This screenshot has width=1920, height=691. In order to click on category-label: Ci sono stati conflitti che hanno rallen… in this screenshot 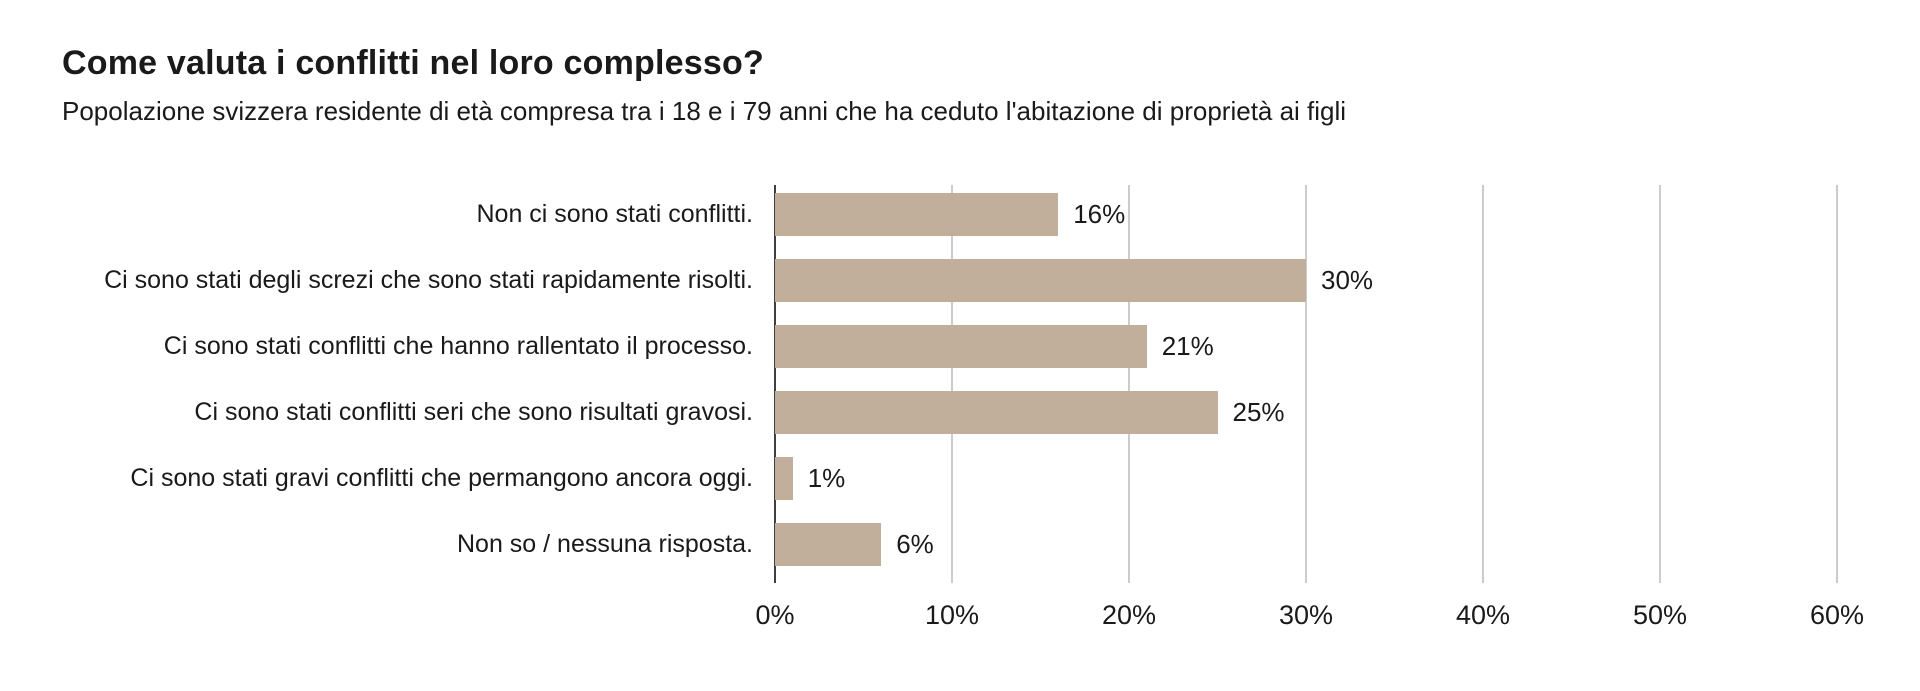, I will do `click(458, 346)`.